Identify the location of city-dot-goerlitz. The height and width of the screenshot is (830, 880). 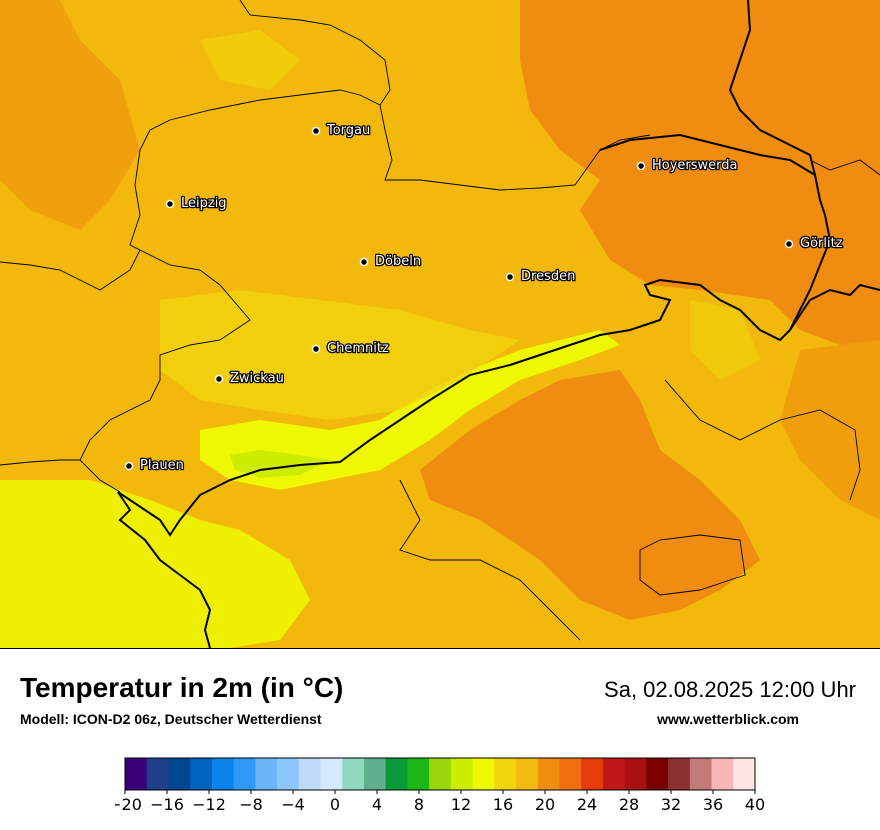
(789, 244).